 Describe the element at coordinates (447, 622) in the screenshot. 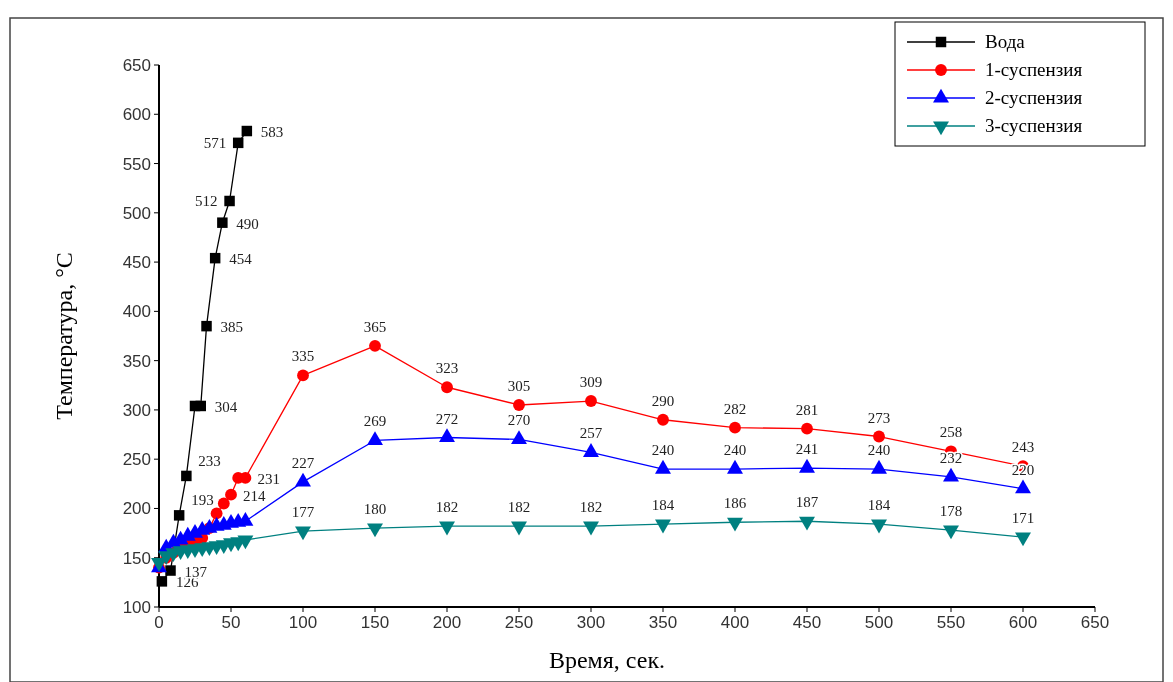

I see `x-tick-label: 200` at that location.